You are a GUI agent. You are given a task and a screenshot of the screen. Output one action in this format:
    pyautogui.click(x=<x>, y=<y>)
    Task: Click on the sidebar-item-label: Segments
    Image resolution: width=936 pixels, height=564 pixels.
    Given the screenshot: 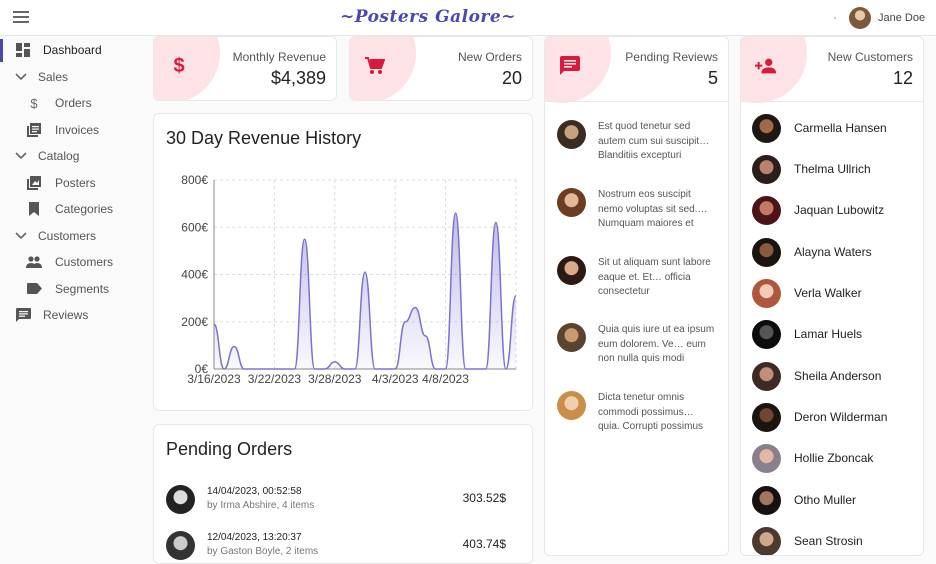 What is the action you would take?
    pyautogui.click(x=82, y=289)
    